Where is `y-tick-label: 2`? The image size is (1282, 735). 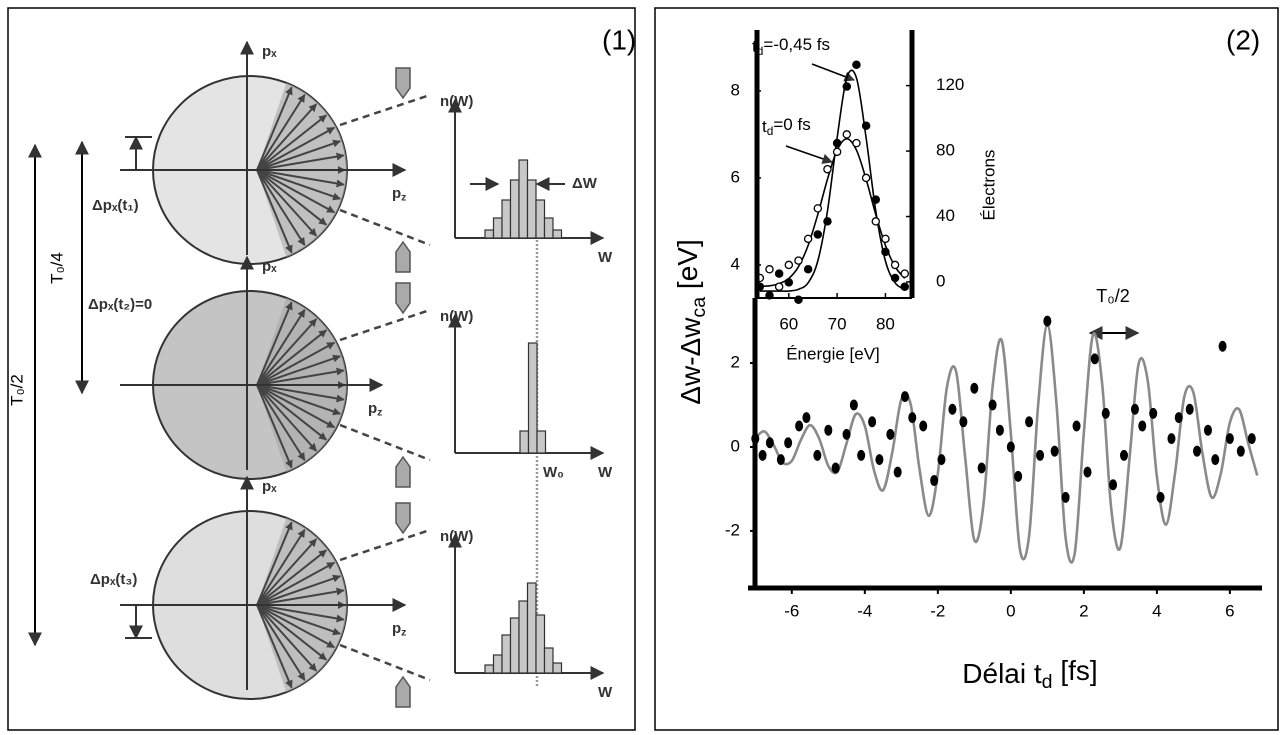 y-tick-label: 2 is located at coordinates (735, 362).